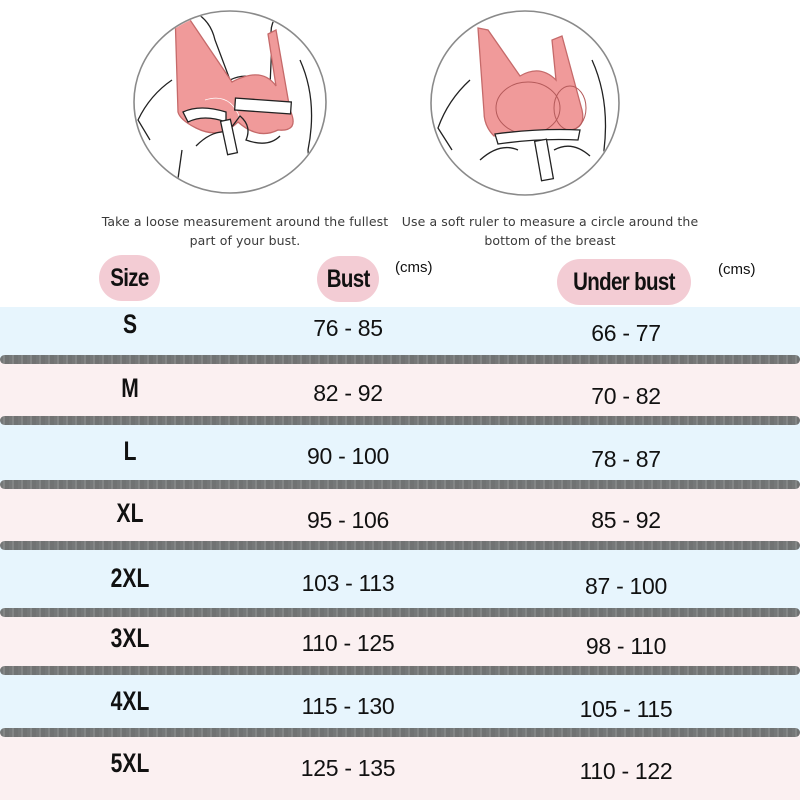 The image size is (800, 800). I want to click on bust-unit-label: (cms), so click(414, 267).